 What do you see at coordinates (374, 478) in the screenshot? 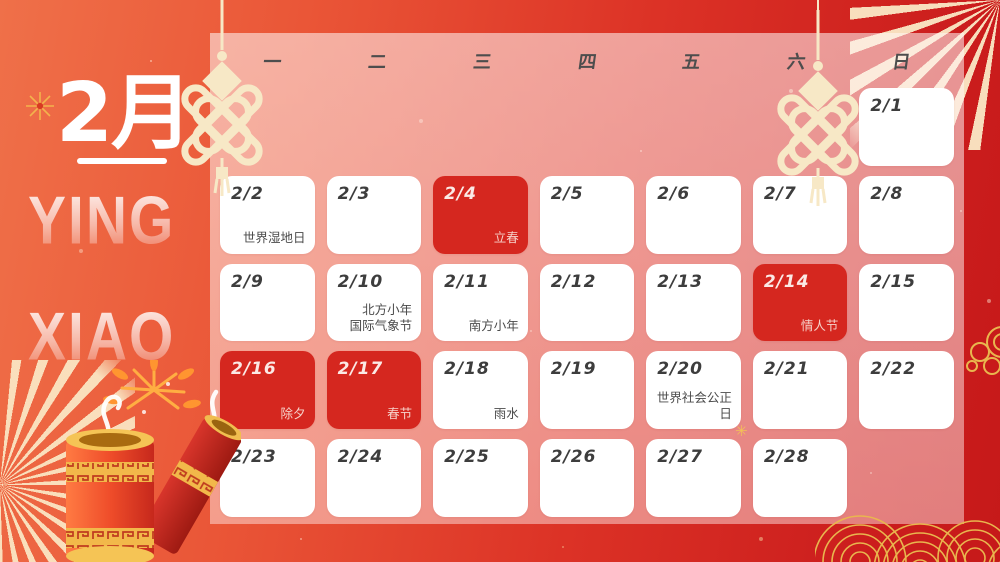
I see `calendar-cell: 2/24` at bounding box center [374, 478].